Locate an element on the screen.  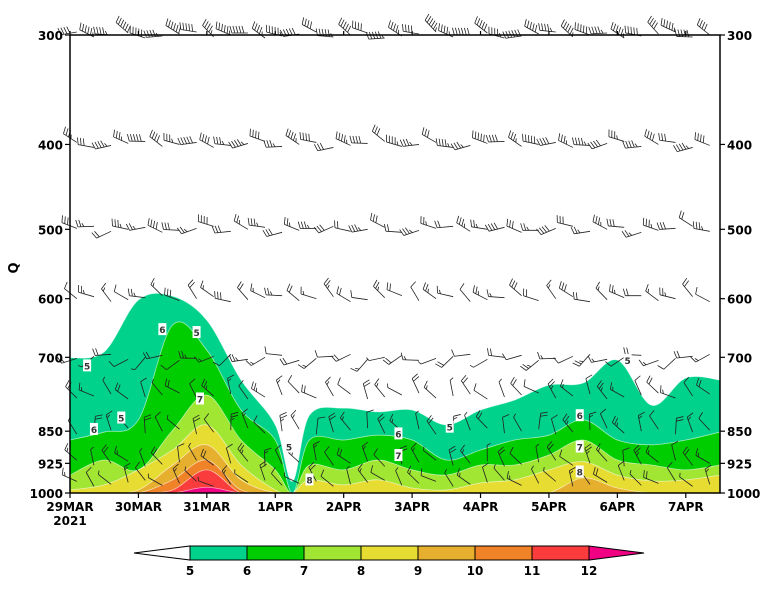
x-tick-label: 4APR is located at coordinates (481, 507).